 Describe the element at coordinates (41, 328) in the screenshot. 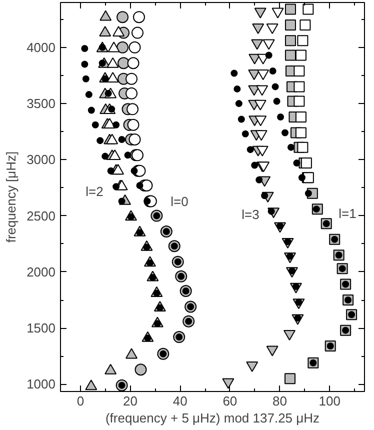

I see `y-tick-label: 1500` at that location.